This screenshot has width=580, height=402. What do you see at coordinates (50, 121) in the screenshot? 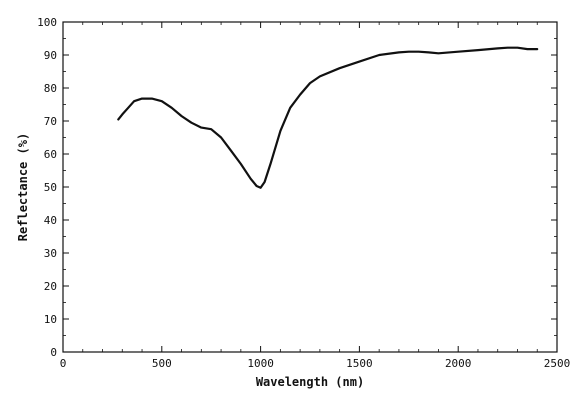
I see `y-tick-label: 70` at bounding box center [50, 121].